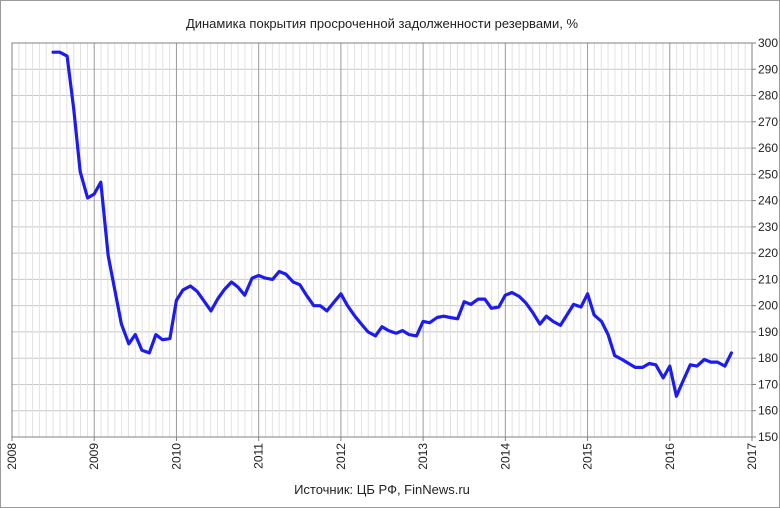 This screenshot has height=508, width=780. What do you see at coordinates (768, 332) in the screenshot?
I see `y-tick-label: 190` at bounding box center [768, 332].